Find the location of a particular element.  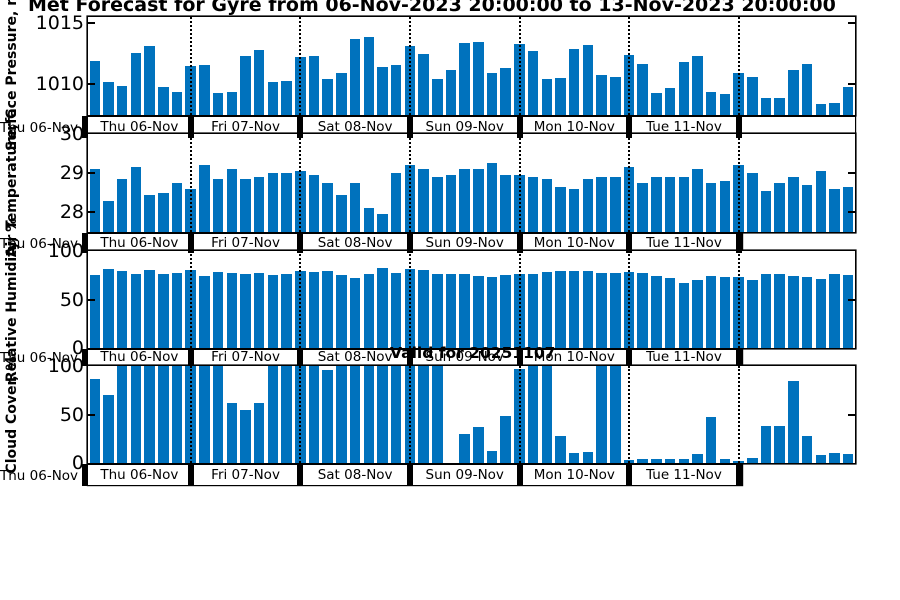

y-tick-label: 0 is located at coordinates (77, 348).